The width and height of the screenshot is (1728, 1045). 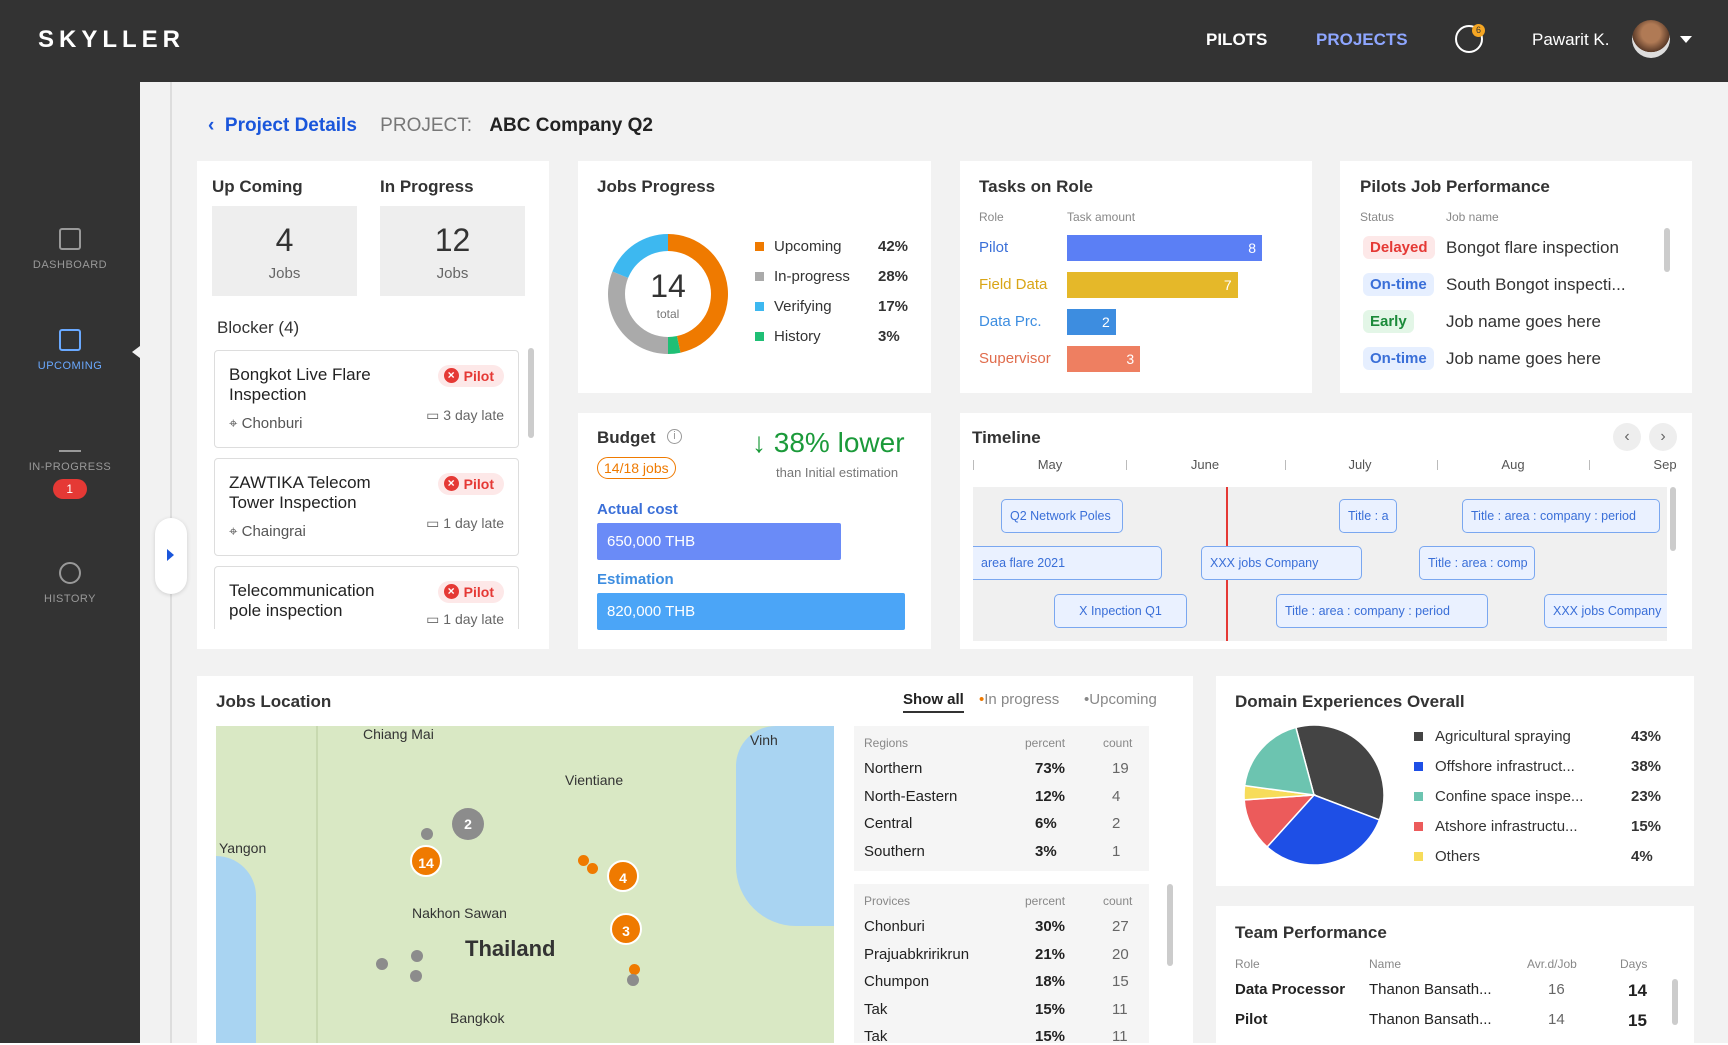 I want to click on timeline-event: Title : area : comp, so click(x=1477, y=563).